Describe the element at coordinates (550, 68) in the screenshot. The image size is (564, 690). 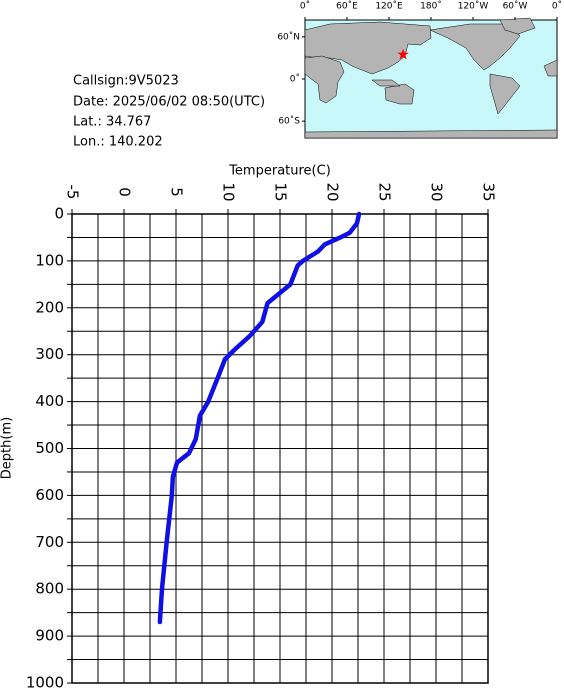
I see `west-africa` at that location.